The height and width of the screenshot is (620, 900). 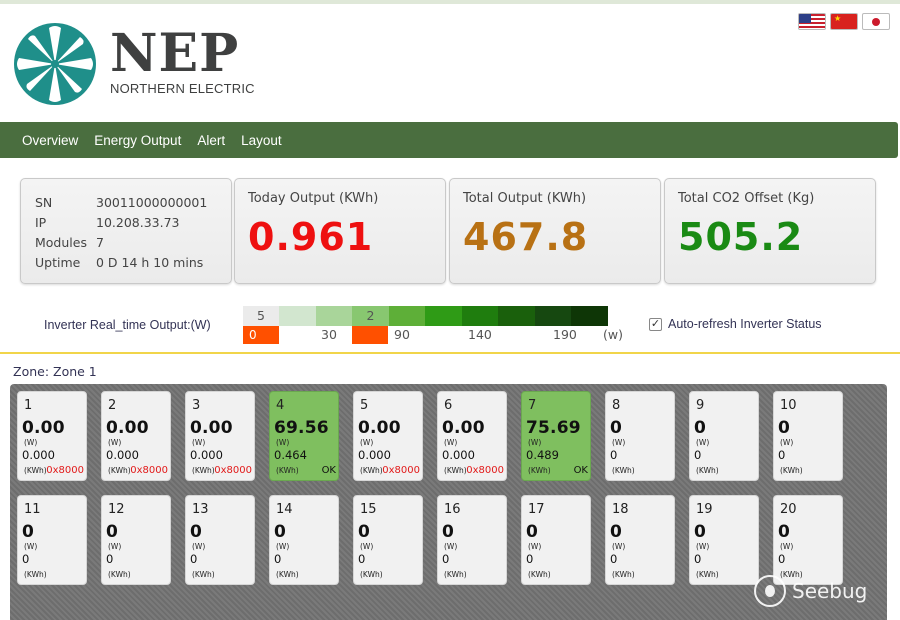 What do you see at coordinates (808, 540) in the screenshot?
I see `inverter-tile-20: 20 0 (W) 0 (KWh)` at bounding box center [808, 540].